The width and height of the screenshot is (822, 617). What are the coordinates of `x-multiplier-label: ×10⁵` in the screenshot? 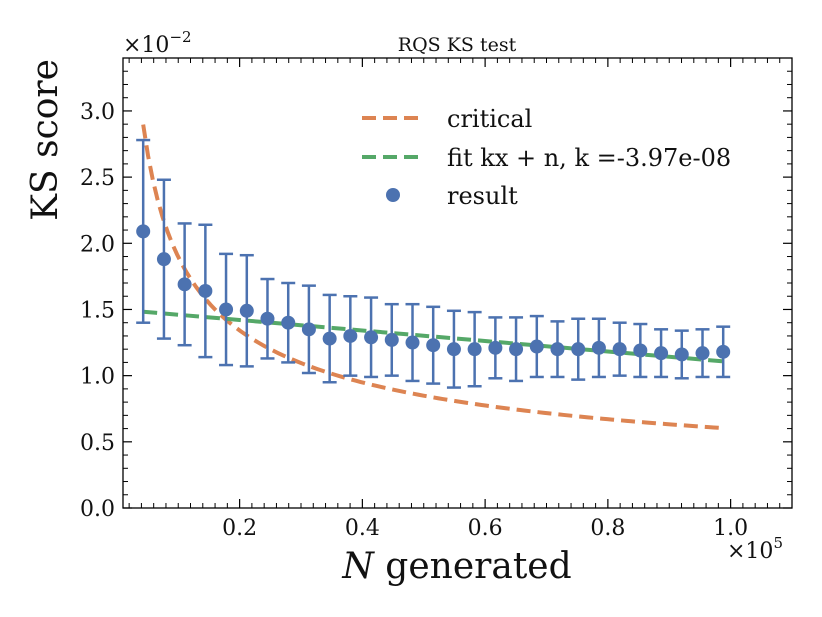 It's located at (755, 549).